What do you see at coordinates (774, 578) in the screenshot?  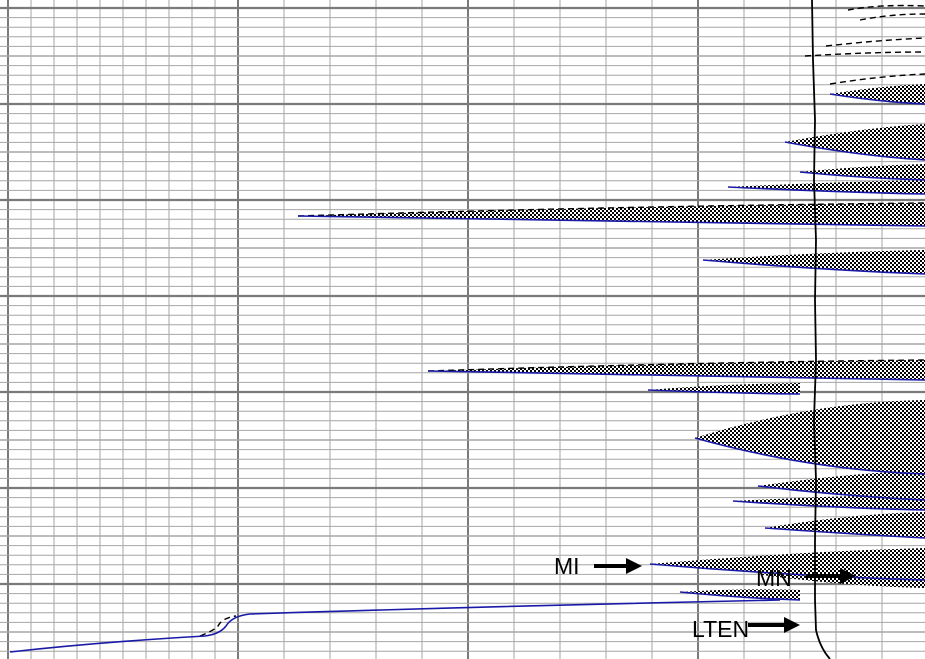 I see `mn-label: MN` at bounding box center [774, 578].